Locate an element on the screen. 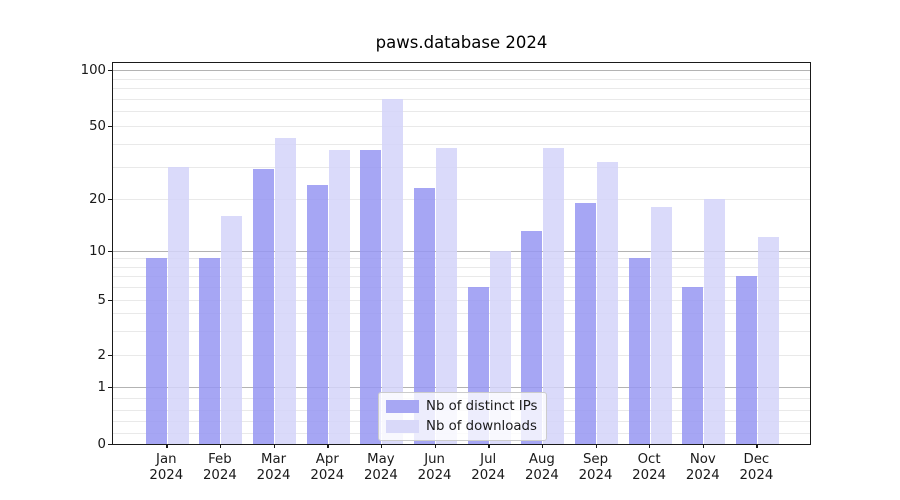 This screenshot has height=500, width=900. x-tick-label-mar: Mar 2024 is located at coordinates (274, 467).